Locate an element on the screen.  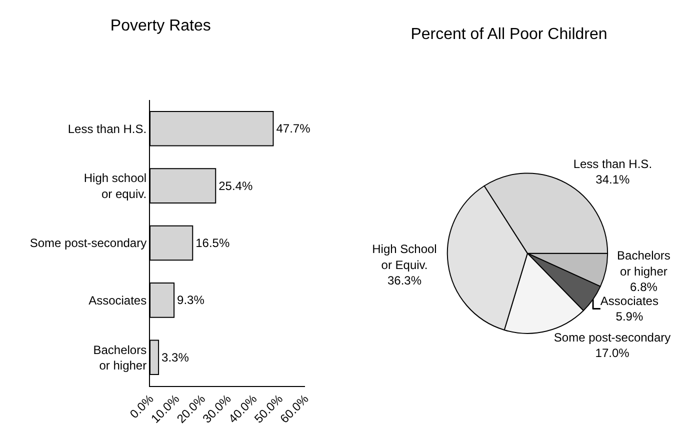
y-tick-label: Some post-secondary is located at coordinates (88, 243).